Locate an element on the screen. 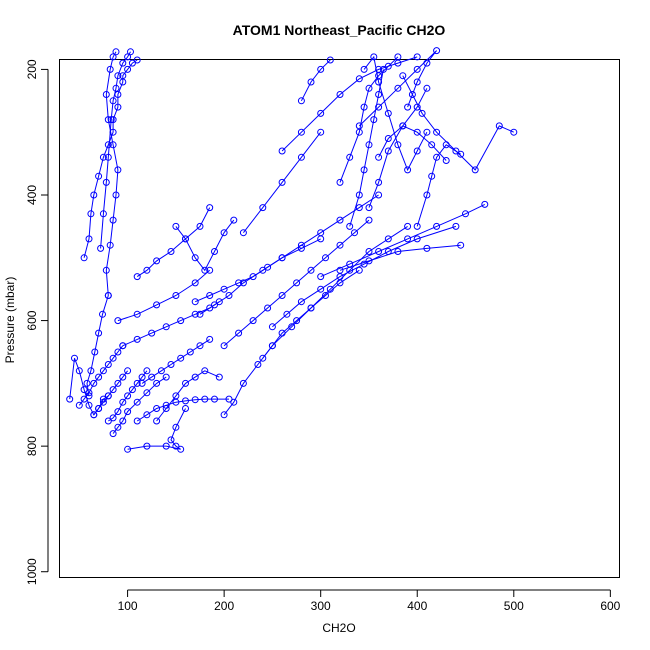 This screenshot has width=650, height=650. x-tick-label: 200 is located at coordinates (224, 606).